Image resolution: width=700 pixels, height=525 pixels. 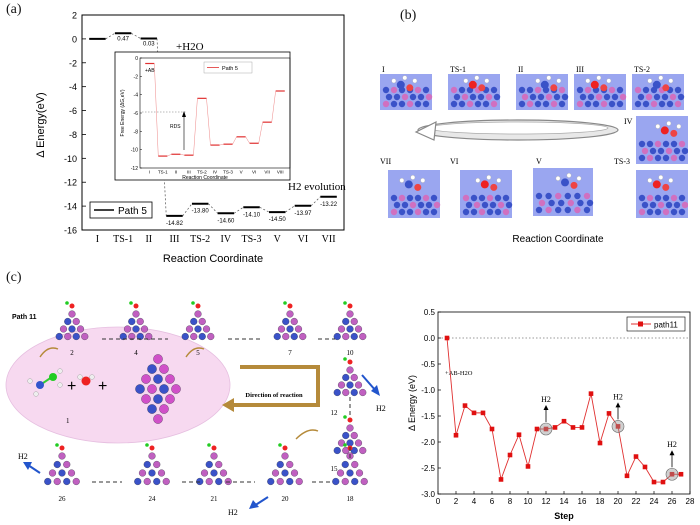 What do you see at coordinates (73, 111) in the screenshot?
I see `panel-a-ytick-label: -6` at bounding box center [73, 111].